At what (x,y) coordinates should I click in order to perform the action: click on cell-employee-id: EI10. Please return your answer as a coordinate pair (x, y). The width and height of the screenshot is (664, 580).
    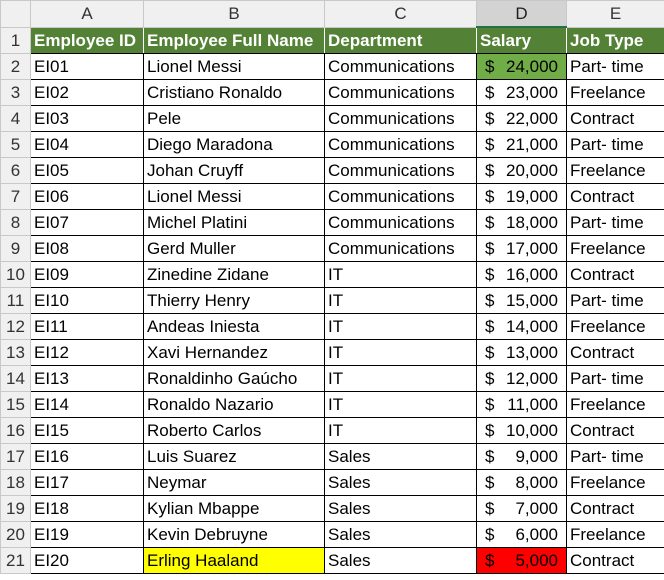
    Looking at the image, I should click on (87, 300).